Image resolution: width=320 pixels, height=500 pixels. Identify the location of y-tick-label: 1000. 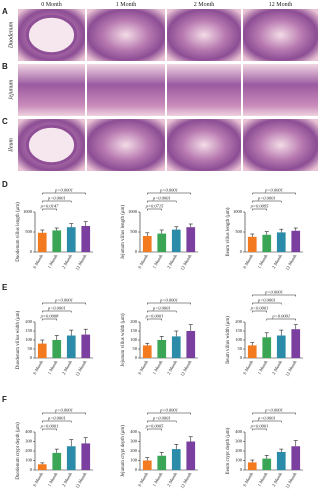
(133, 211).